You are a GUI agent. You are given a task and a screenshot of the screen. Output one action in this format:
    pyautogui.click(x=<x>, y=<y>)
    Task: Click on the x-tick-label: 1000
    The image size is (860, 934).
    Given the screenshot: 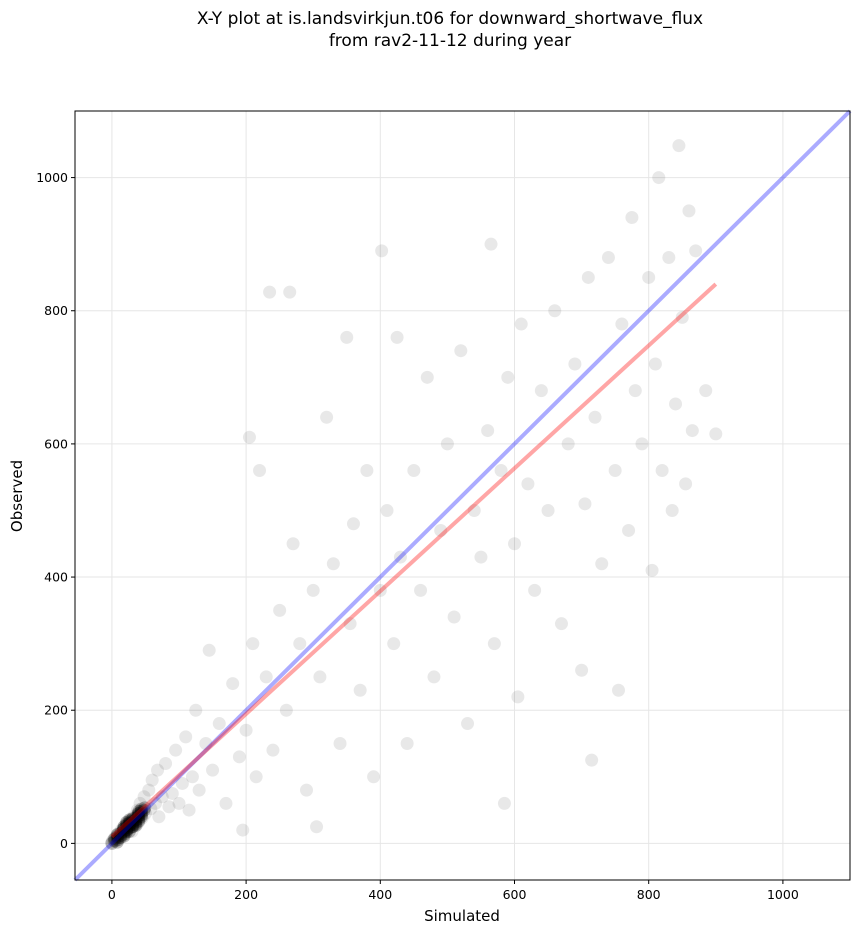 What is the action you would take?
    pyautogui.click(x=783, y=894)
    